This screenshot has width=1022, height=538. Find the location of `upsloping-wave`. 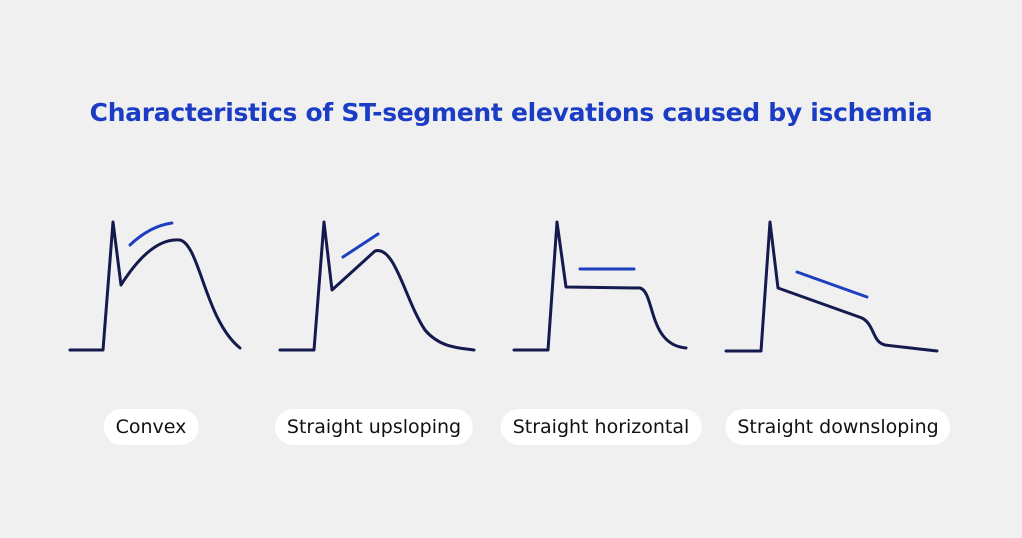

upsloping-wave is located at coordinates (377, 286).